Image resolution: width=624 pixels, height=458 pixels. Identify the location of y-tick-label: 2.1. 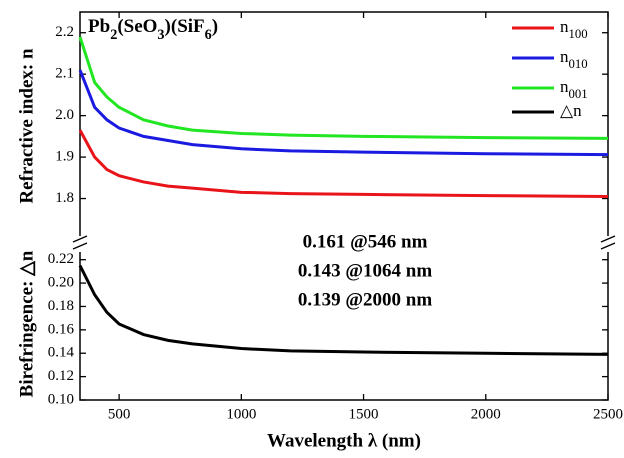
(64, 74).